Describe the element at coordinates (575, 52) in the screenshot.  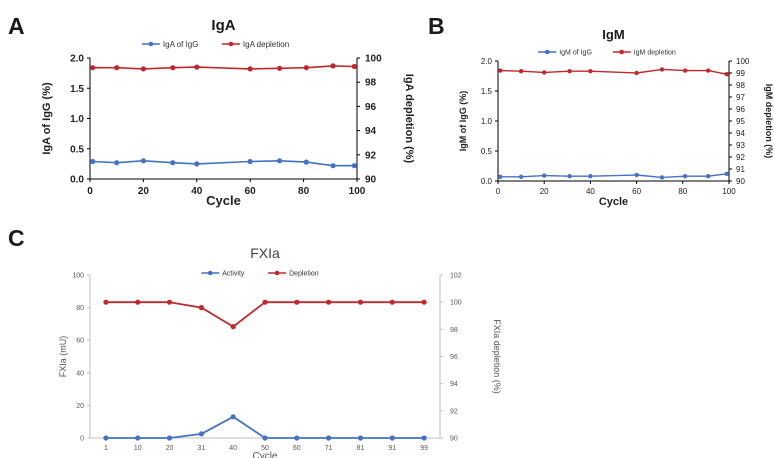
I see `legend-entry-left-series: IgM of IgG` at that location.